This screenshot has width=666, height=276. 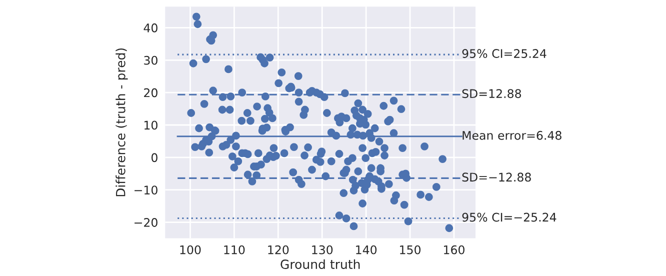 I want to click on x-tick-label: 140, so click(x=366, y=249).